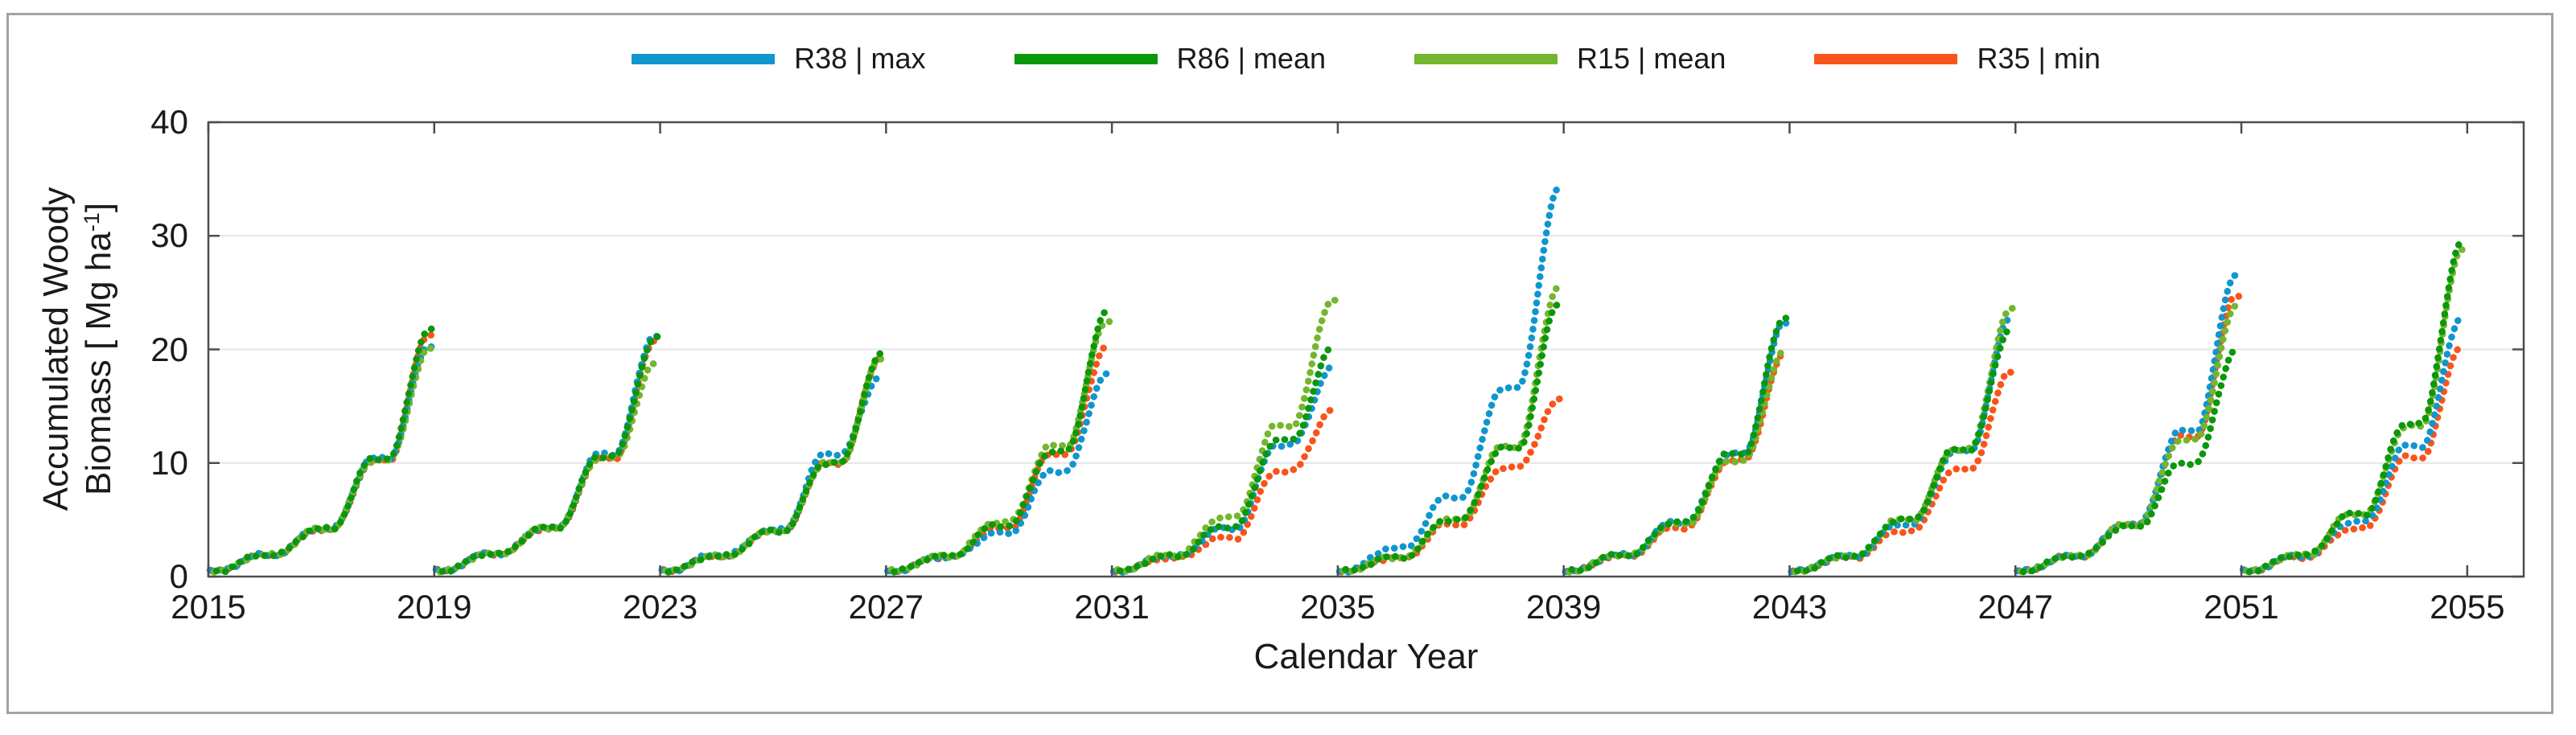 This screenshot has width=2576, height=735. Describe the element at coordinates (2015, 607) in the screenshot. I see `x-tick-label: 2047` at that location.